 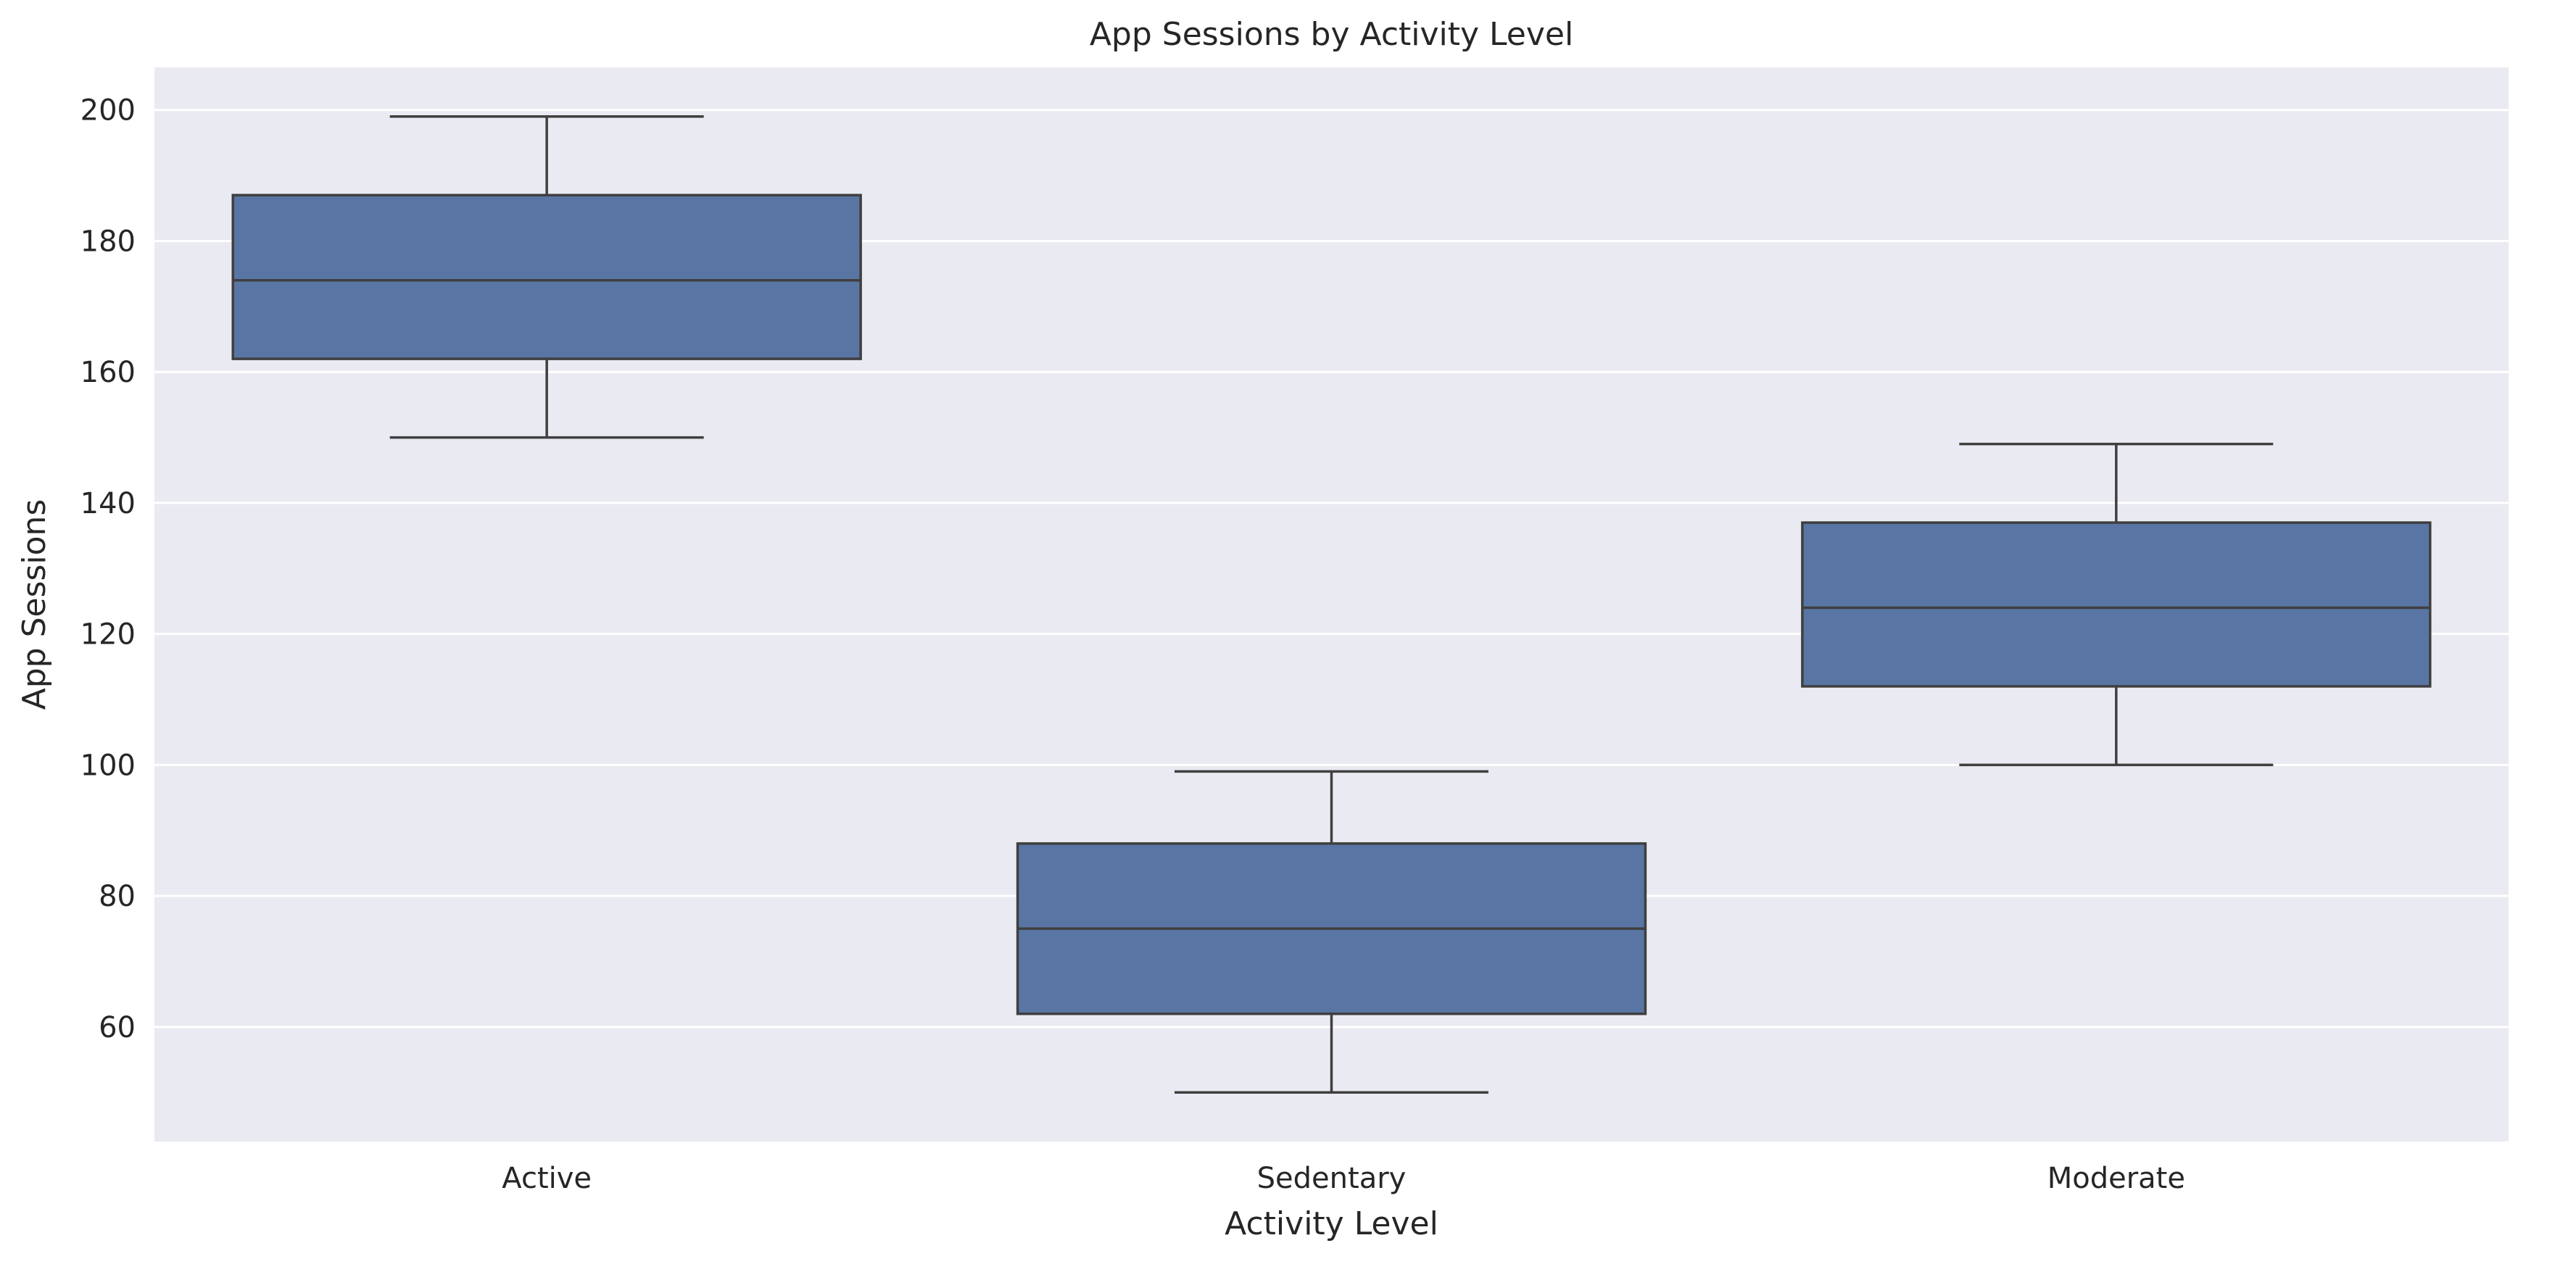 I want to click on x-tick-label: Moderate, so click(x=2116, y=1178).